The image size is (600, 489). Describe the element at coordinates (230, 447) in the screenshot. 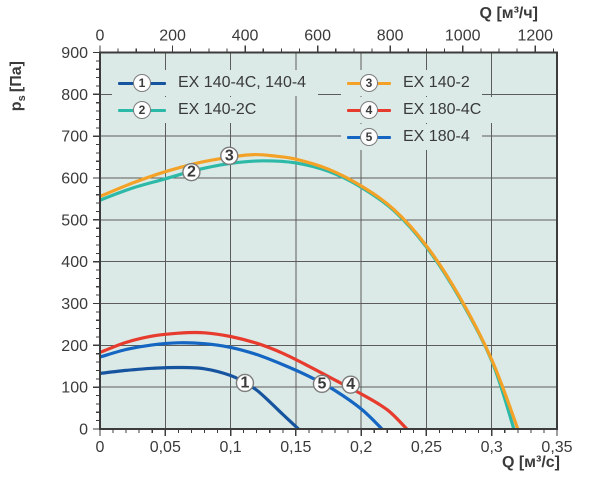

I see `tick-label-bottom: 0,1` at that location.